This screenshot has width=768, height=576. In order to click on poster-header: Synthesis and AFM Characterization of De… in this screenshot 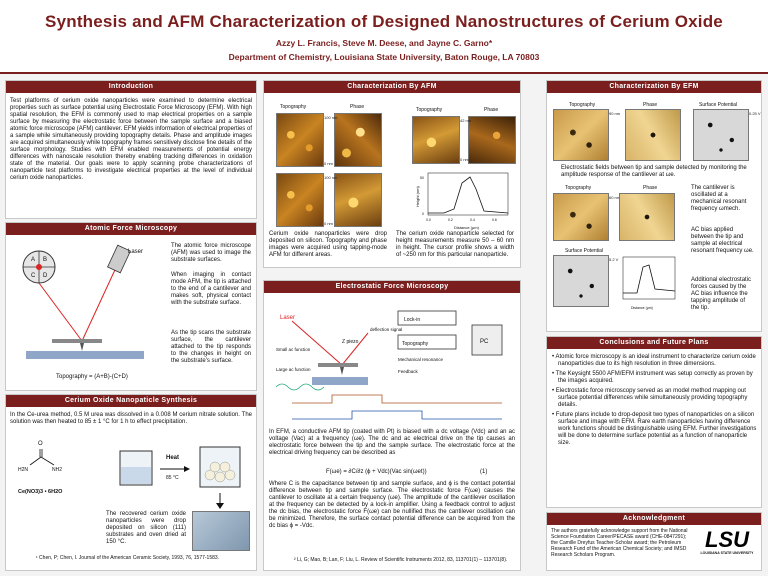, I will do `click(384, 37)`.